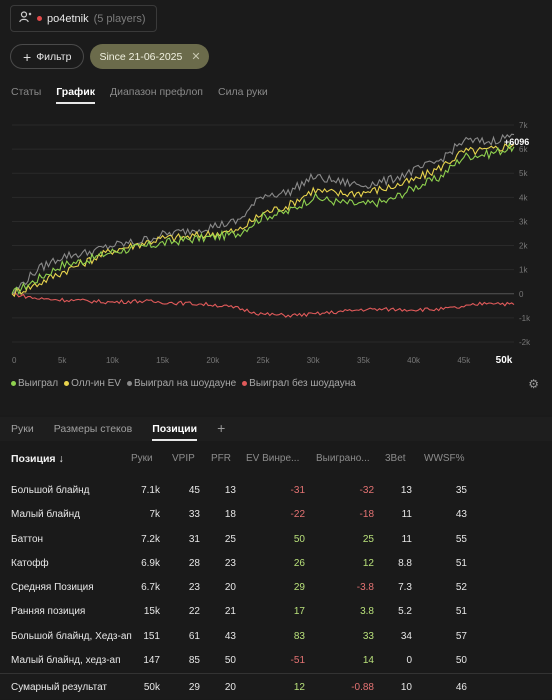  What do you see at coordinates (461, 612) in the screenshot?
I see `cell-wwsf: 51` at bounding box center [461, 612].